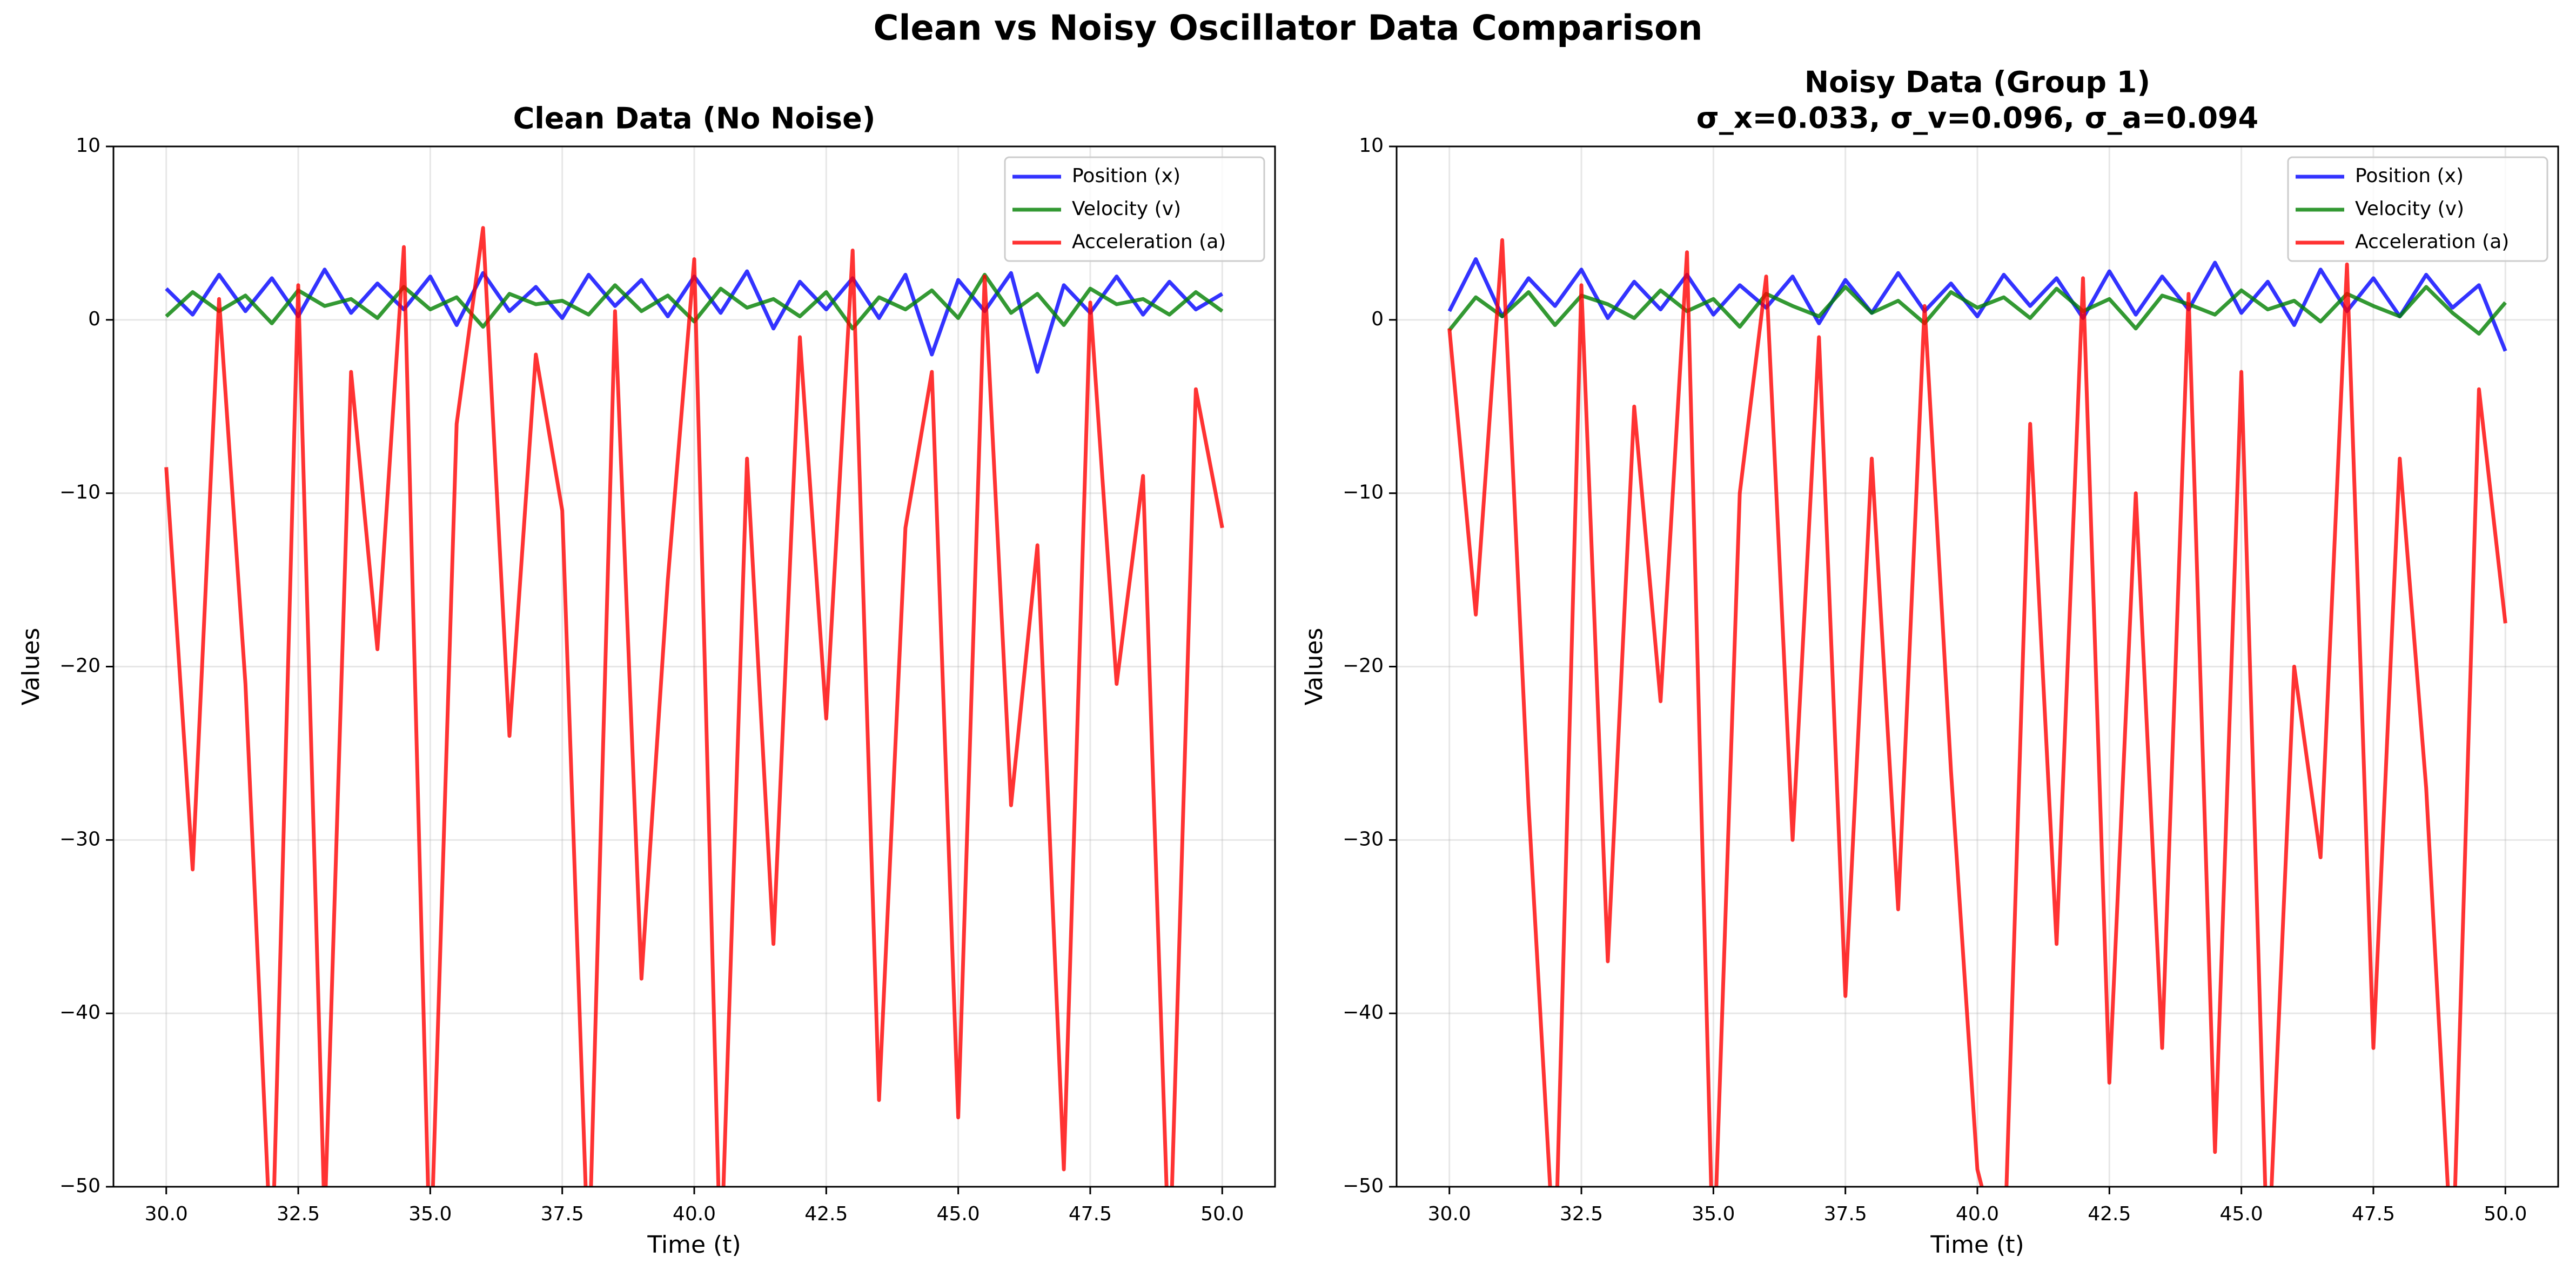  Describe the element at coordinates (695, 119) in the screenshot. I see `subplot-title: Clean Data (No Noise)` at that location.